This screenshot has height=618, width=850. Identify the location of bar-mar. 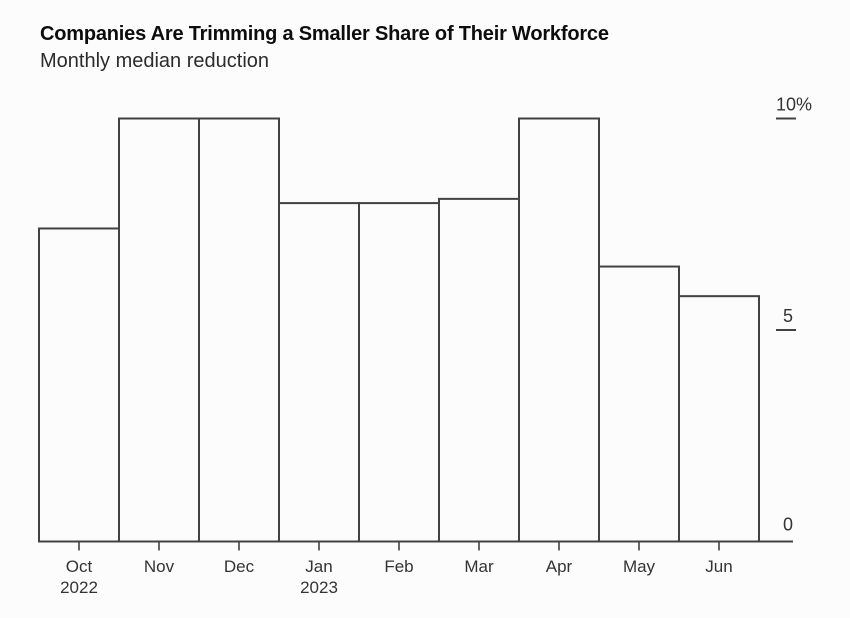
(479, 370).